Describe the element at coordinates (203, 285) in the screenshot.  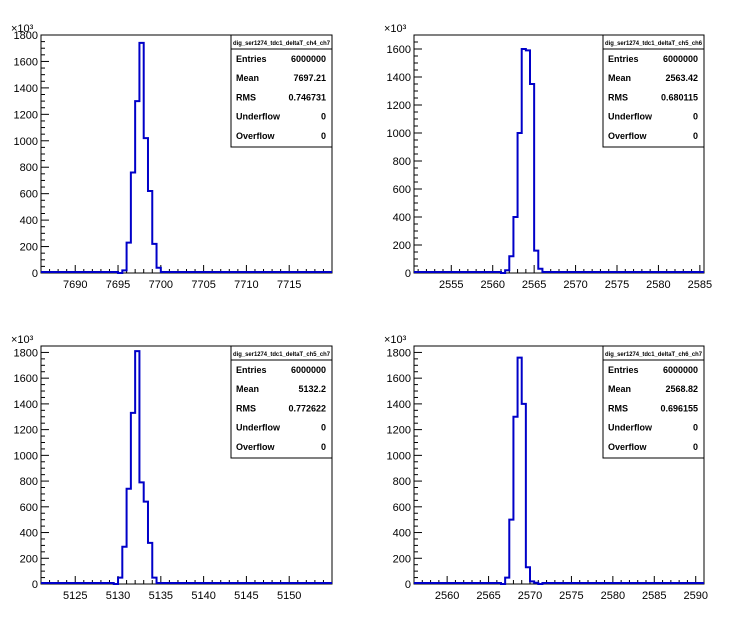
I see `x-tick-label: 7705` at that location.